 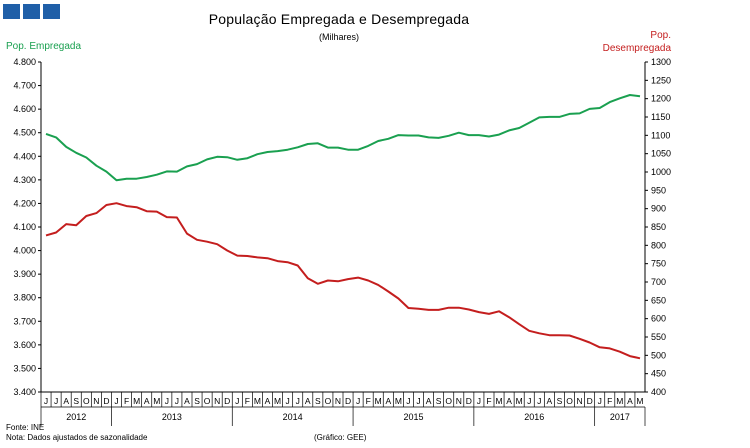 I want to click on footer-source: Fonte: INE, so click(x=25, y=427).